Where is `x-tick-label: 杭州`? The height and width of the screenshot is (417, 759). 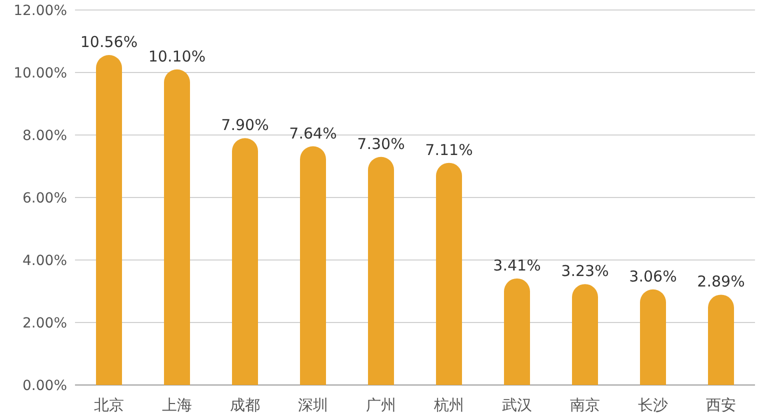 x-tick-label: 杭州 is located at coordinates (448, 405).